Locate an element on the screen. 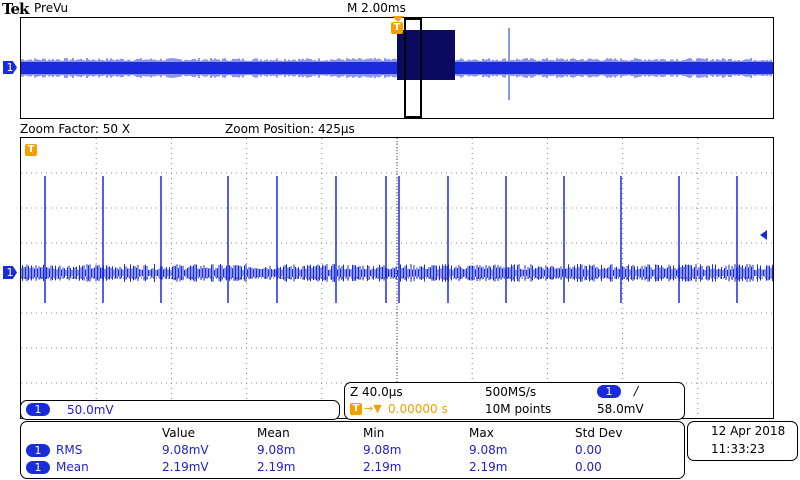 The height and width of the screenshot is (480, 800). col-header: Max is located at coordinates (481, 433).